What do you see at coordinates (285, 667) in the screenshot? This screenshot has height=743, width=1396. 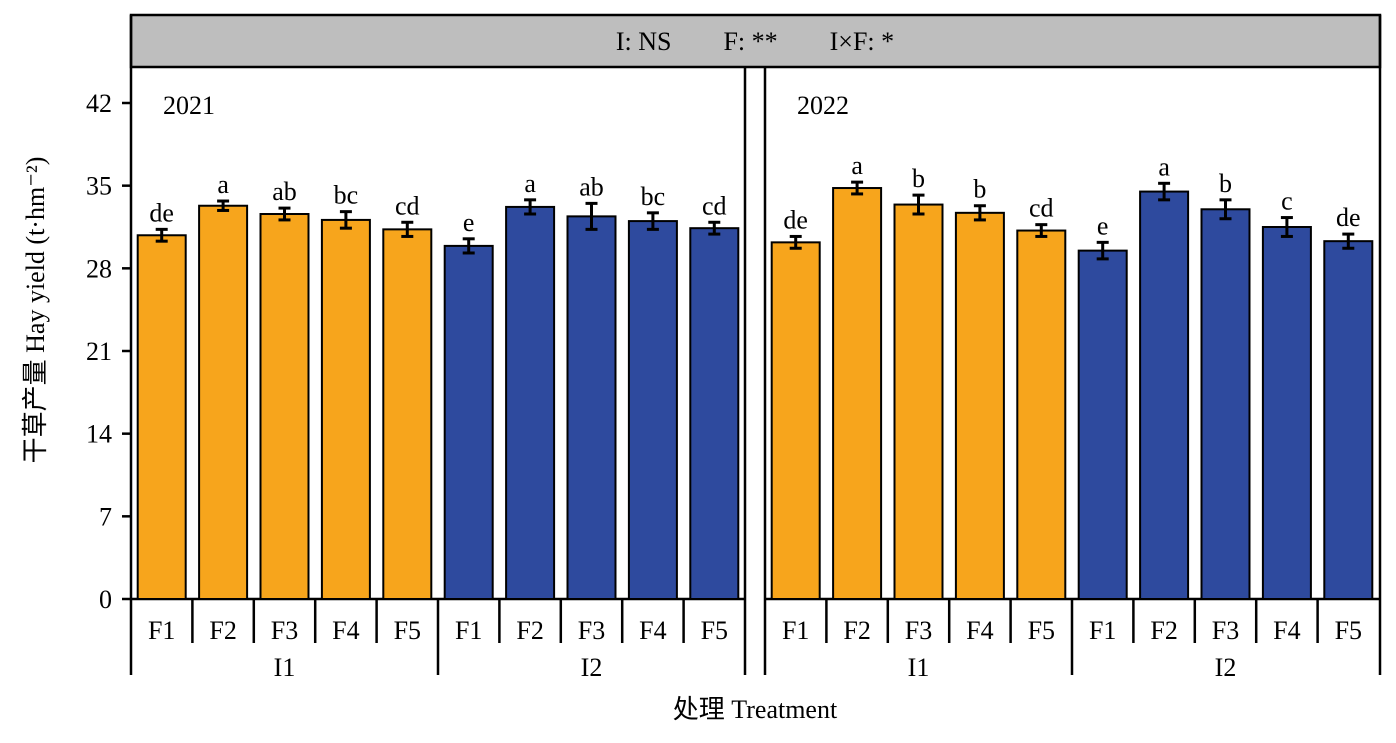 I see `group-label-p0-I1: I1` at bounding box center [285, 667].